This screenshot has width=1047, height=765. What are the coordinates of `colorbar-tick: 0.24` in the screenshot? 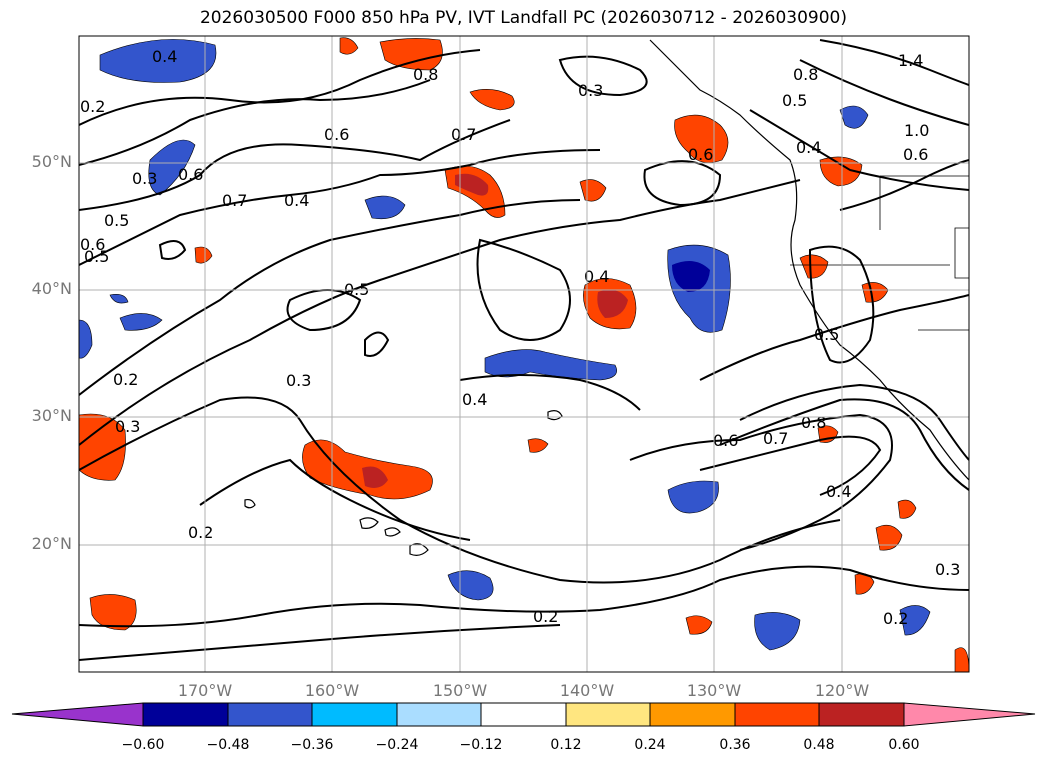 It's located at (650, 745).